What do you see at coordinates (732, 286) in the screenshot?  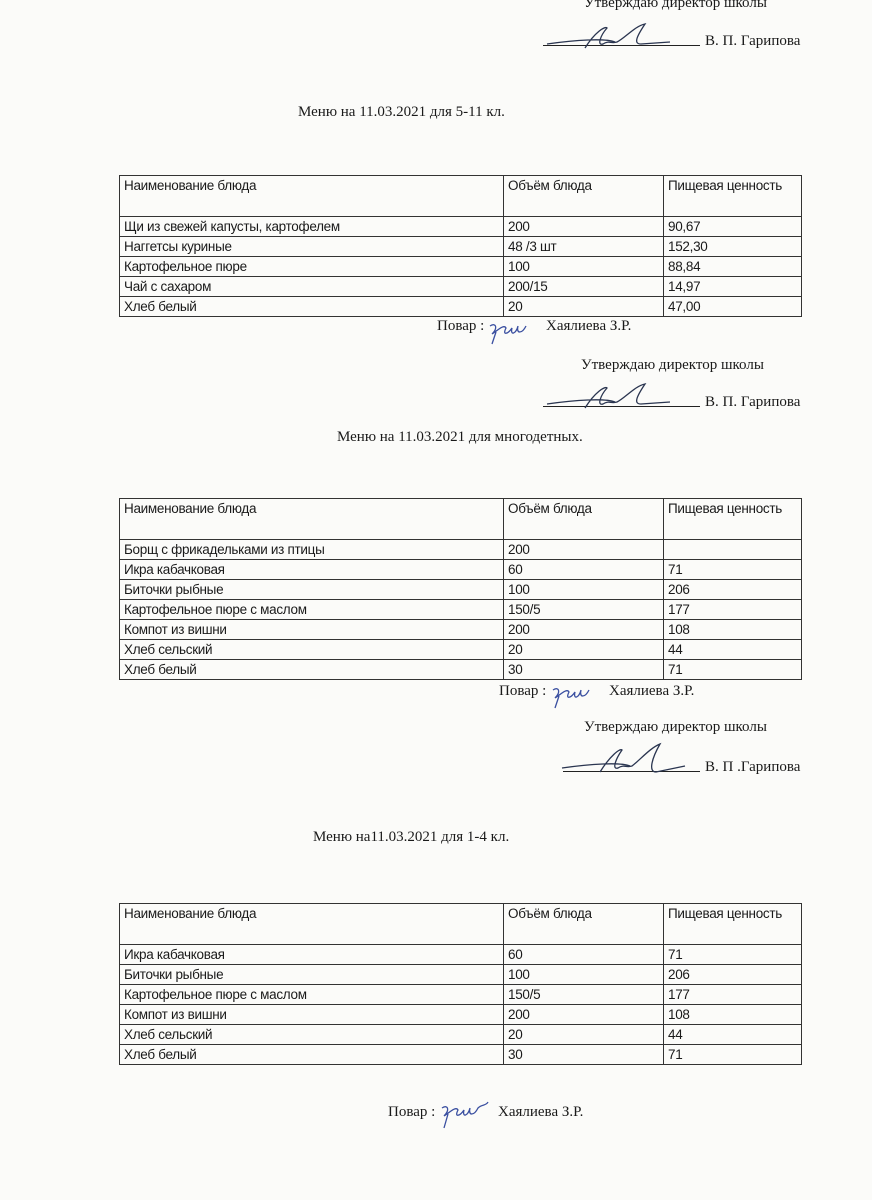 I see `nutrition-value-cell: 14,97` at bounding box center [732, 286].